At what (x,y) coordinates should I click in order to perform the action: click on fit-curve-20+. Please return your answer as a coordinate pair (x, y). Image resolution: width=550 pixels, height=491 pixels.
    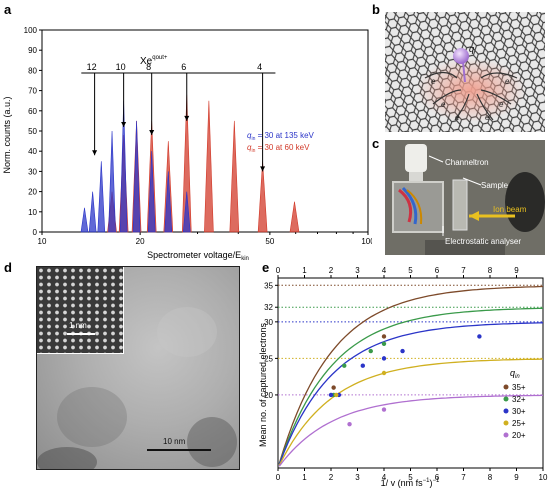
    Looking at the image, I should click on (411, 430).